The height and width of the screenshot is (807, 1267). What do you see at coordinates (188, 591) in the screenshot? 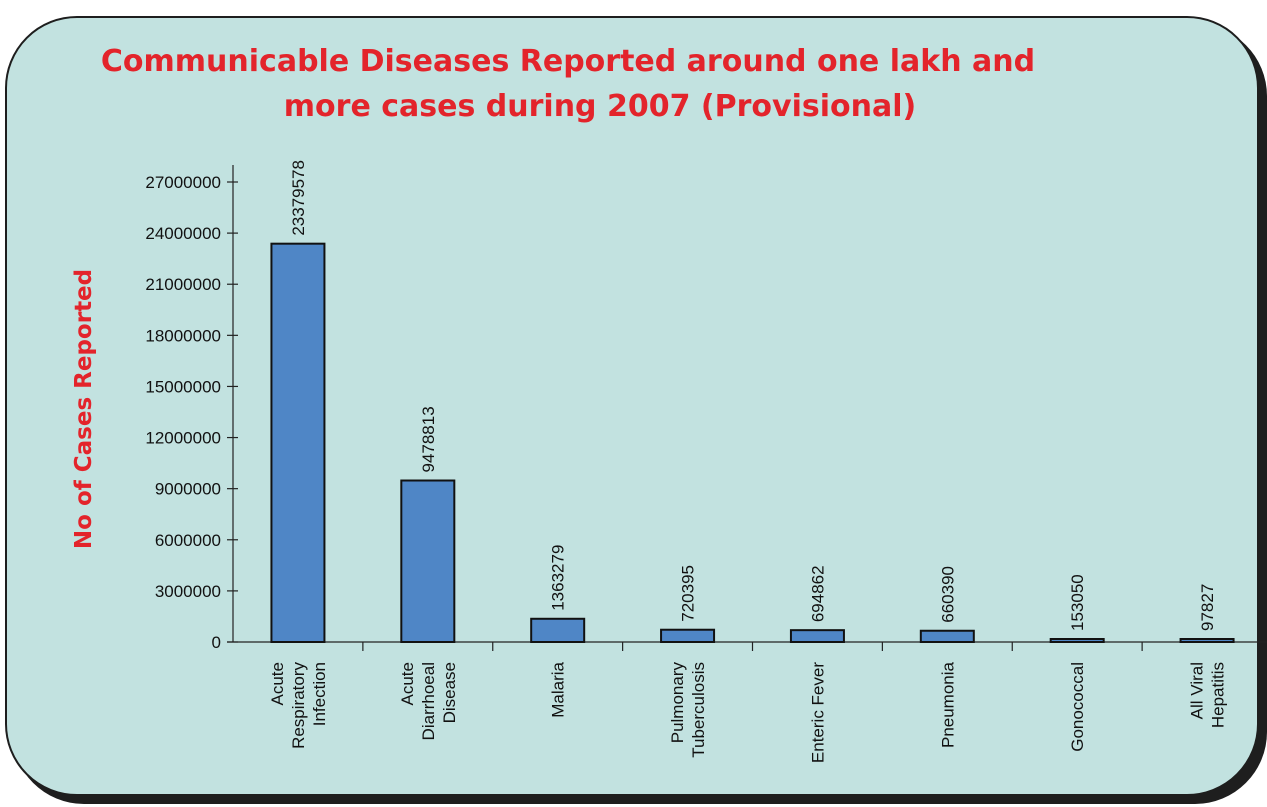
I see `y-tick-label: 3000000` at bounding box center [188, 591].